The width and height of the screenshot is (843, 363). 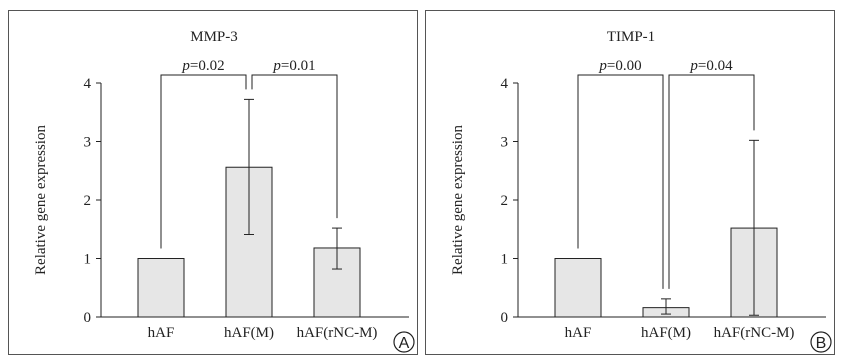 I want to click on p-value-label: p=0.02, so click(x=202, y=66).